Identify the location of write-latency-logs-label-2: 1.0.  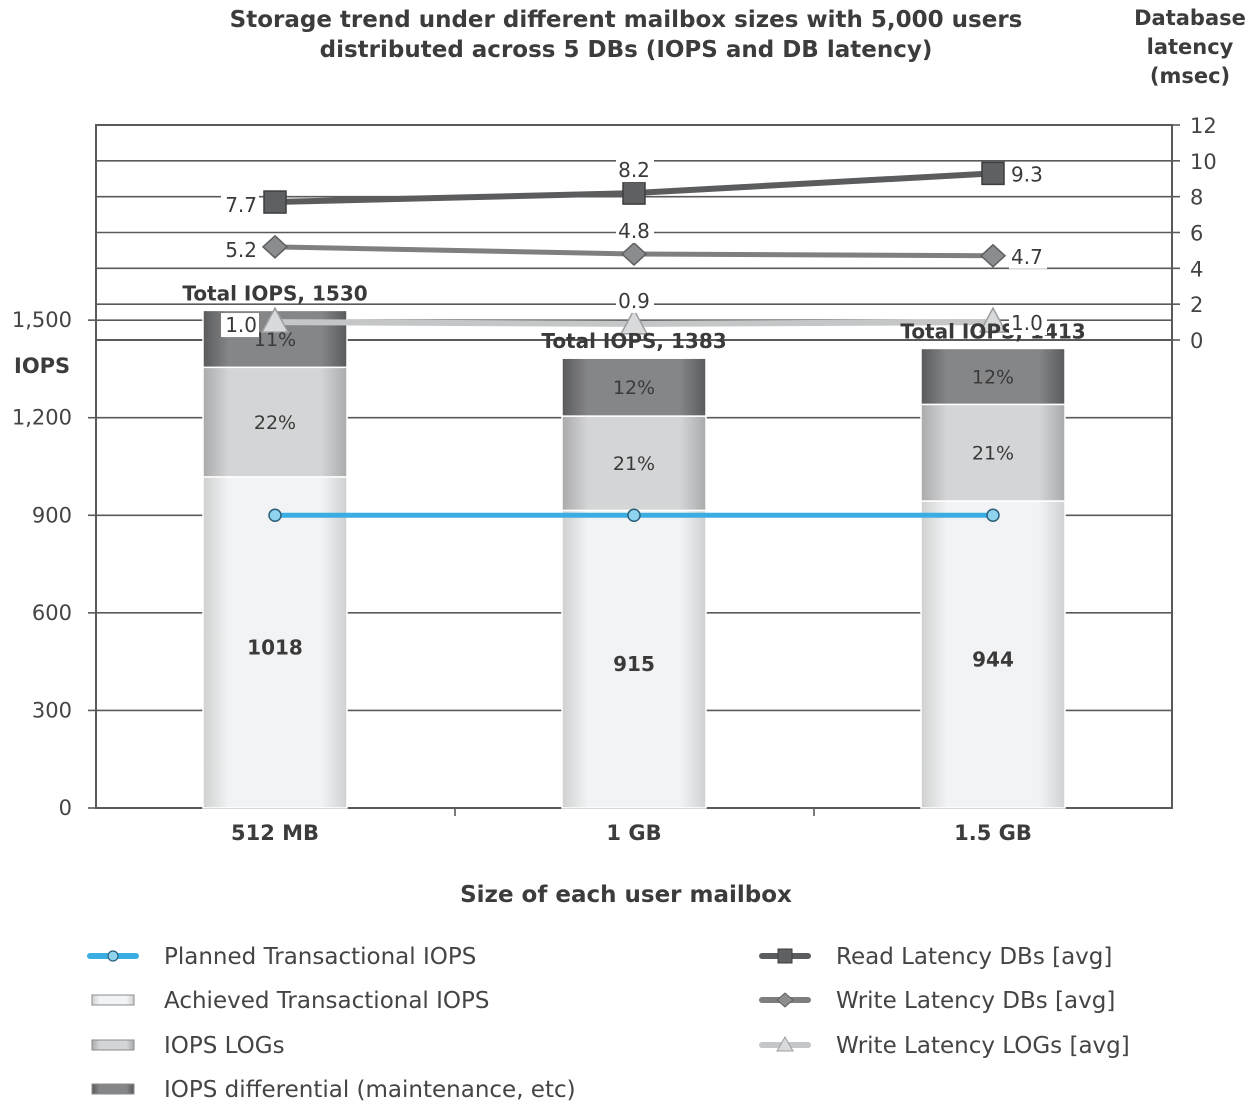
(1027, 323).